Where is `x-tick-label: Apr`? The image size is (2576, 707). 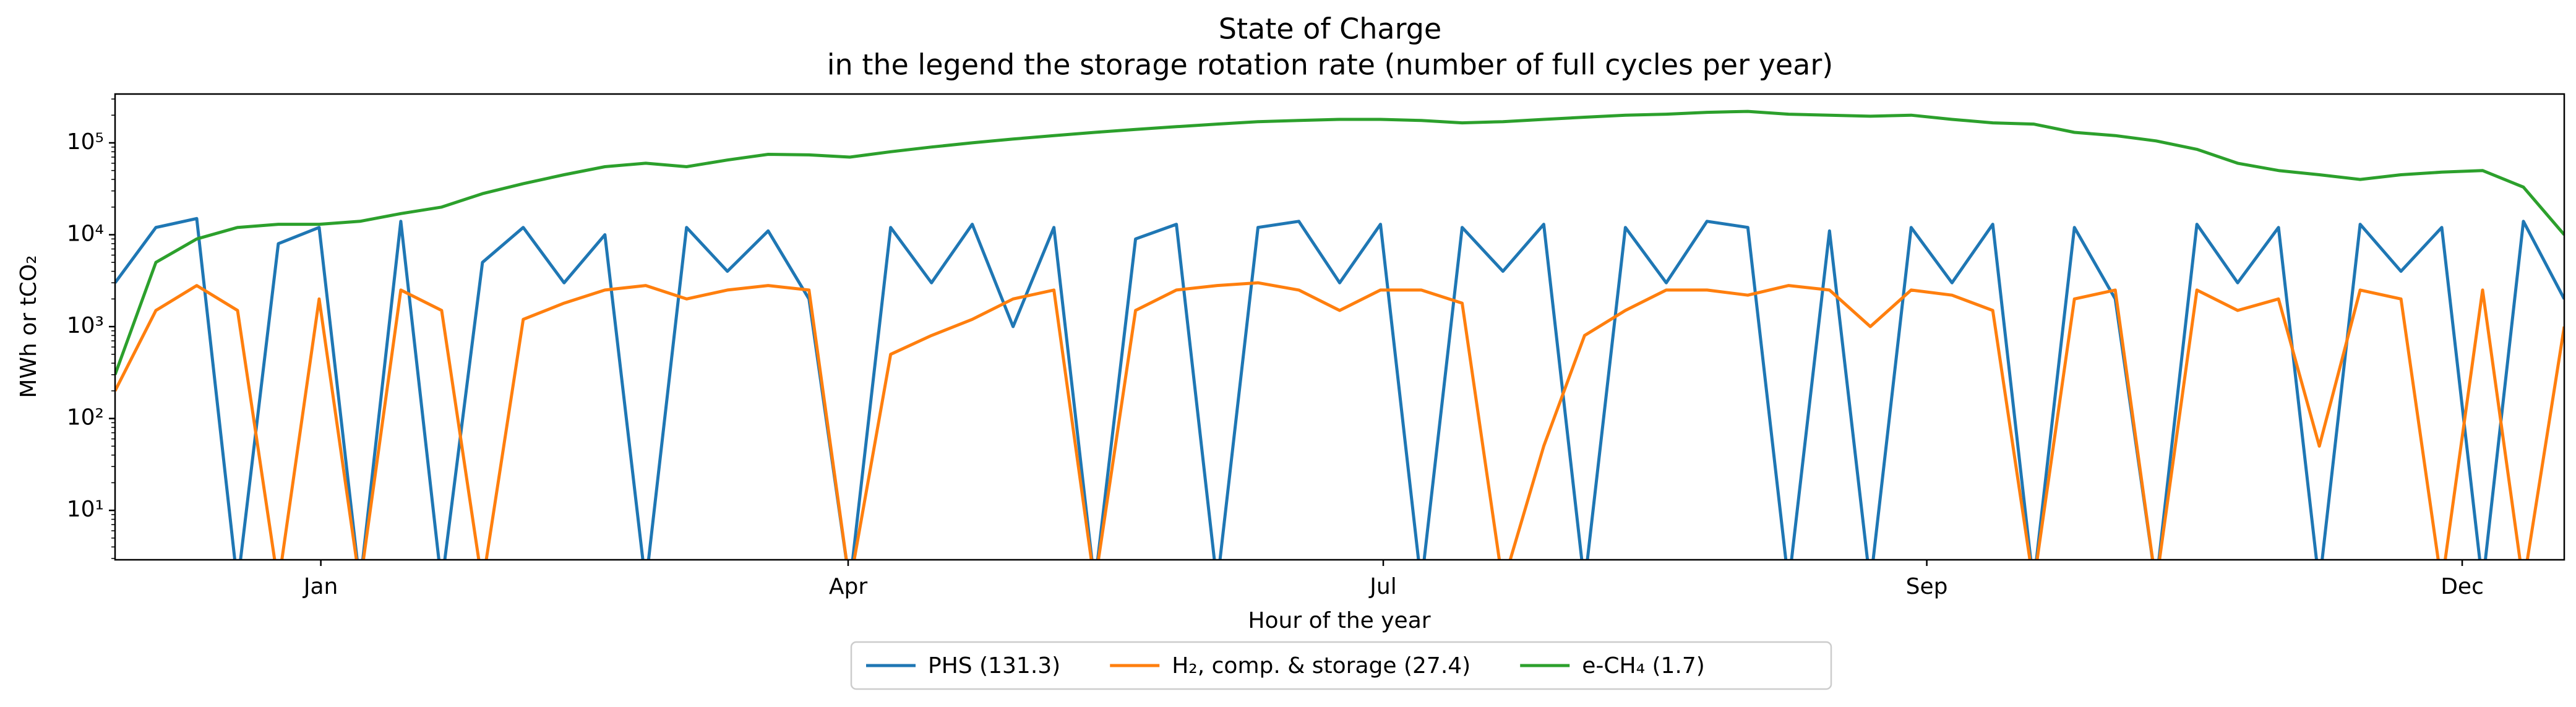
x-tick-label: Apr is located at coordinates (848, 586).